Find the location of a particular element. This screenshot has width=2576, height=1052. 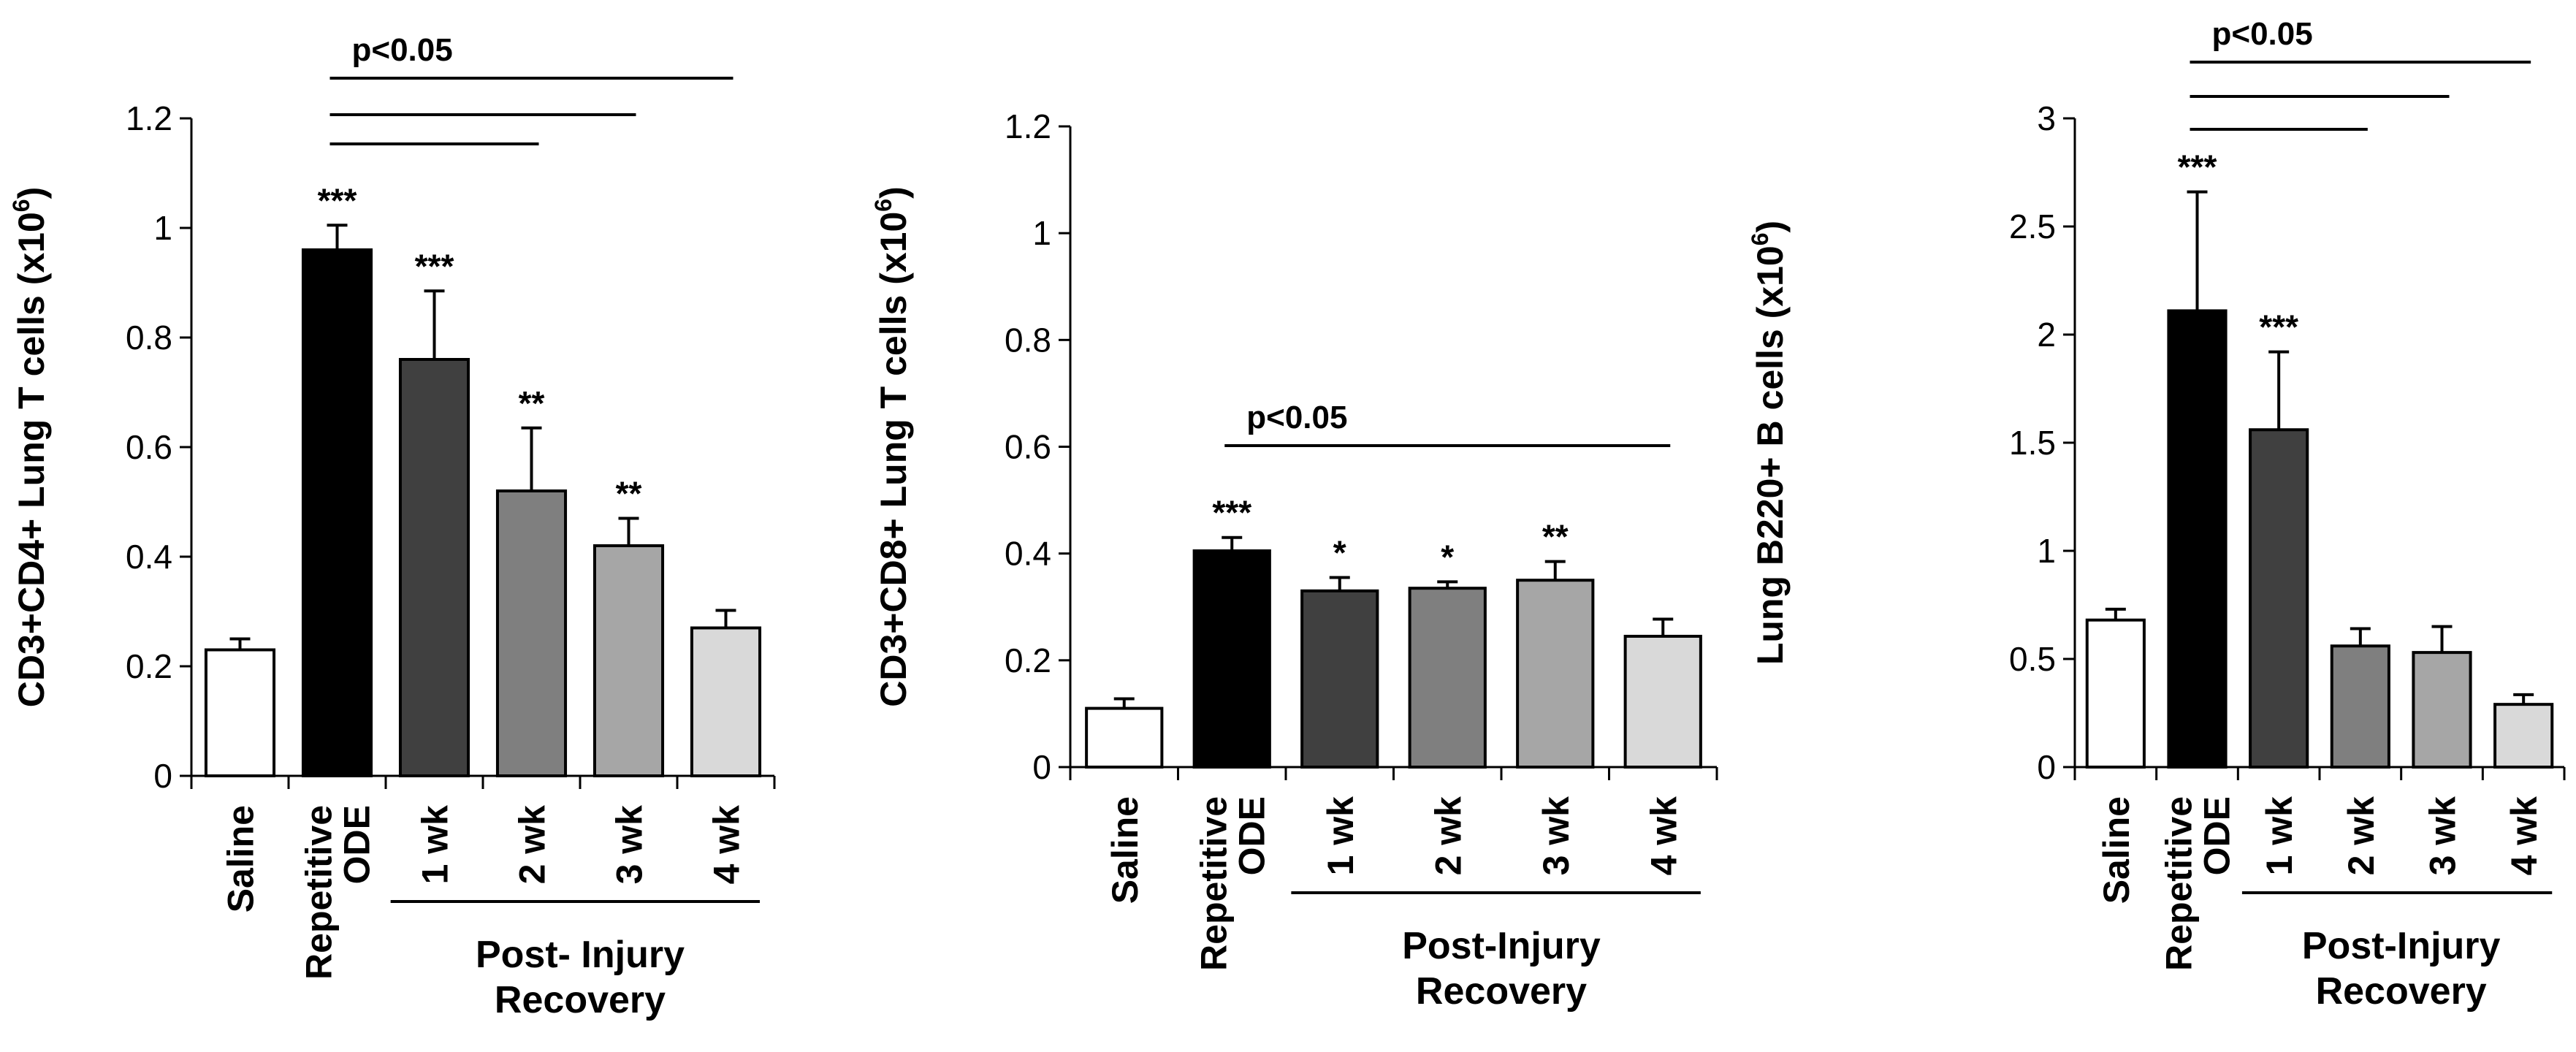

y-tick-label: 3 is located at coordinates (2046, 118).